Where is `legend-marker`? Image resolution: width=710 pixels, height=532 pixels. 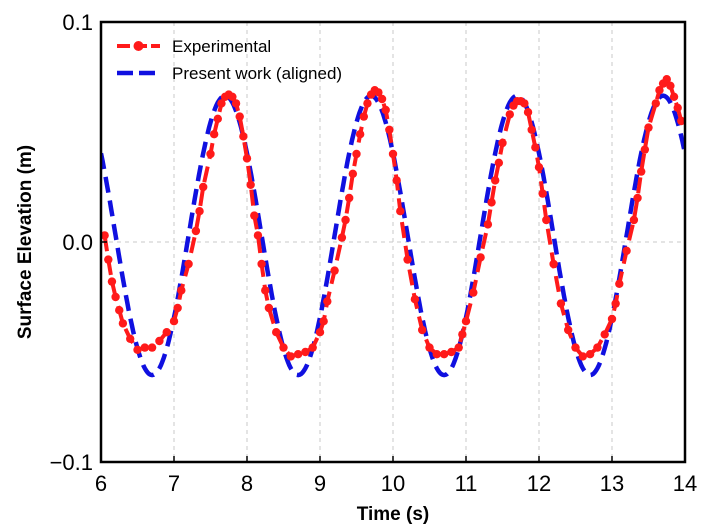 legend-marker is located at coordinates (138, 46).